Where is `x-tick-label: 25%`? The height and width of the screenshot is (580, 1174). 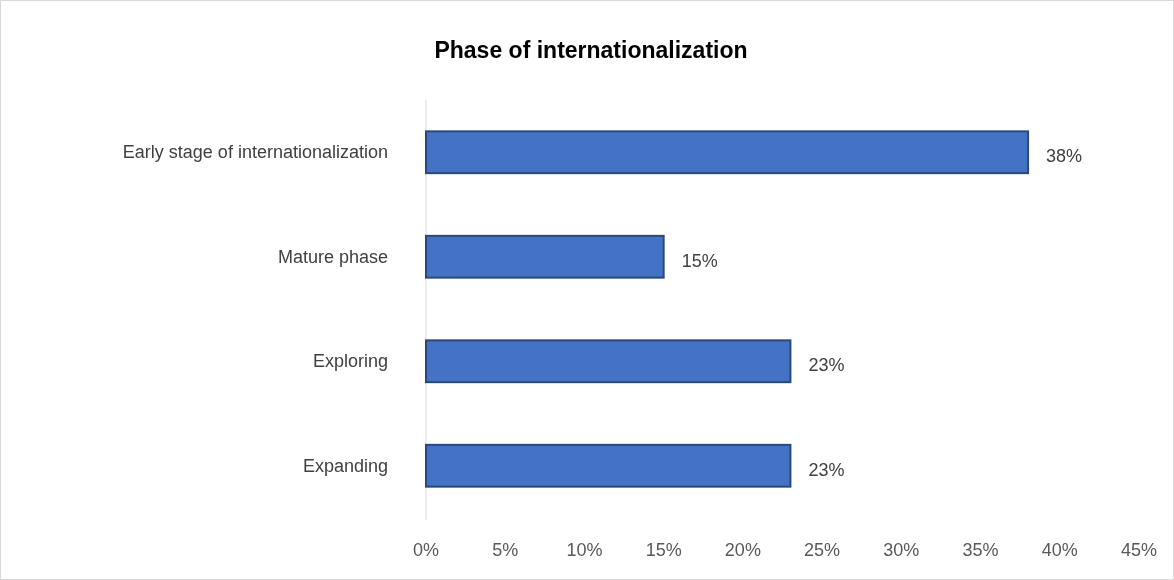
x-tick-label: 25% is located at coordinates (822, 550).